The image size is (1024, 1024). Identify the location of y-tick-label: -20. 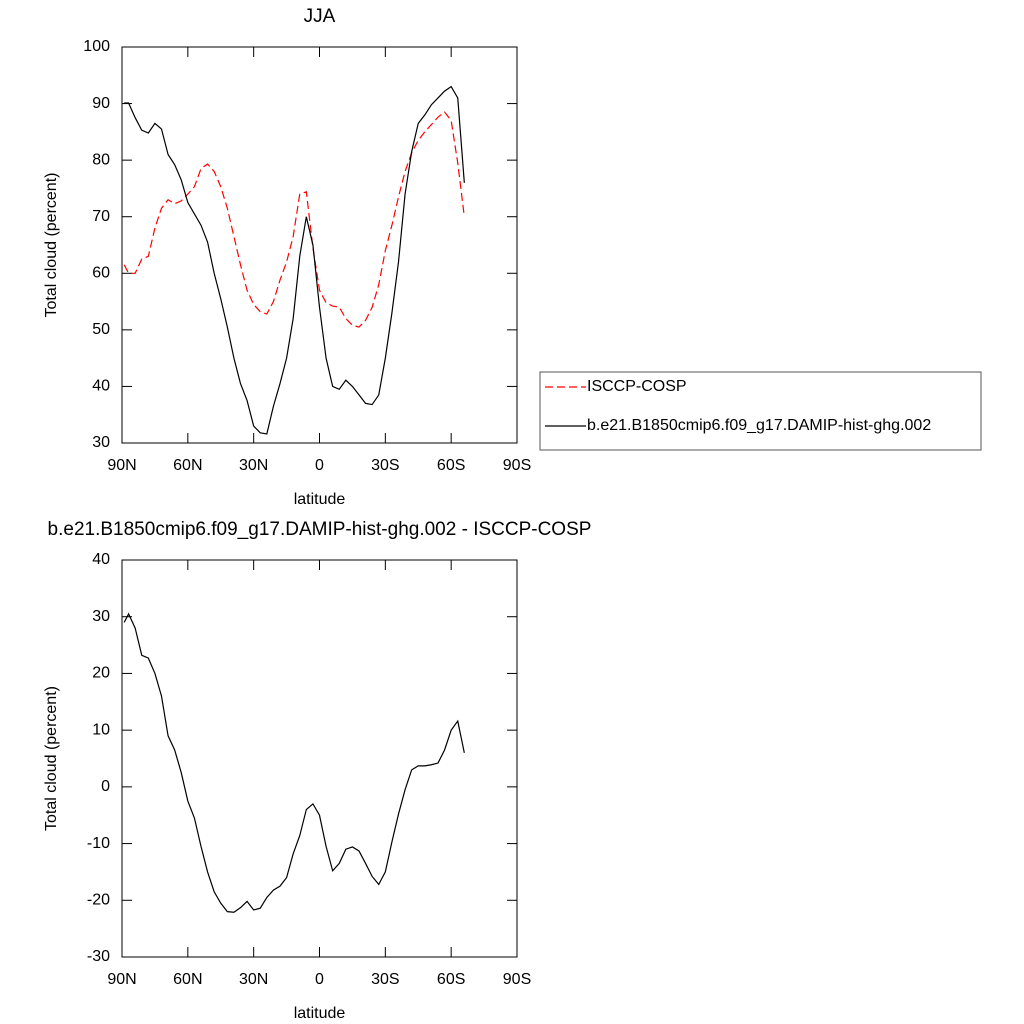
(98, 900).